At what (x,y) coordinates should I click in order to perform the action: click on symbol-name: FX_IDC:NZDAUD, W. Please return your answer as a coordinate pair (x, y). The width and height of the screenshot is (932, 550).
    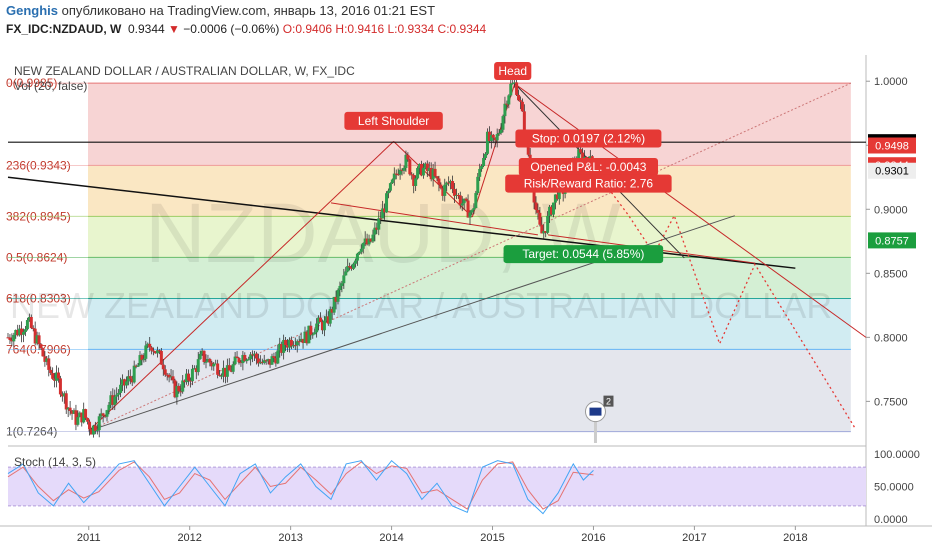
    Looking at the image, I should click on (64, 29).